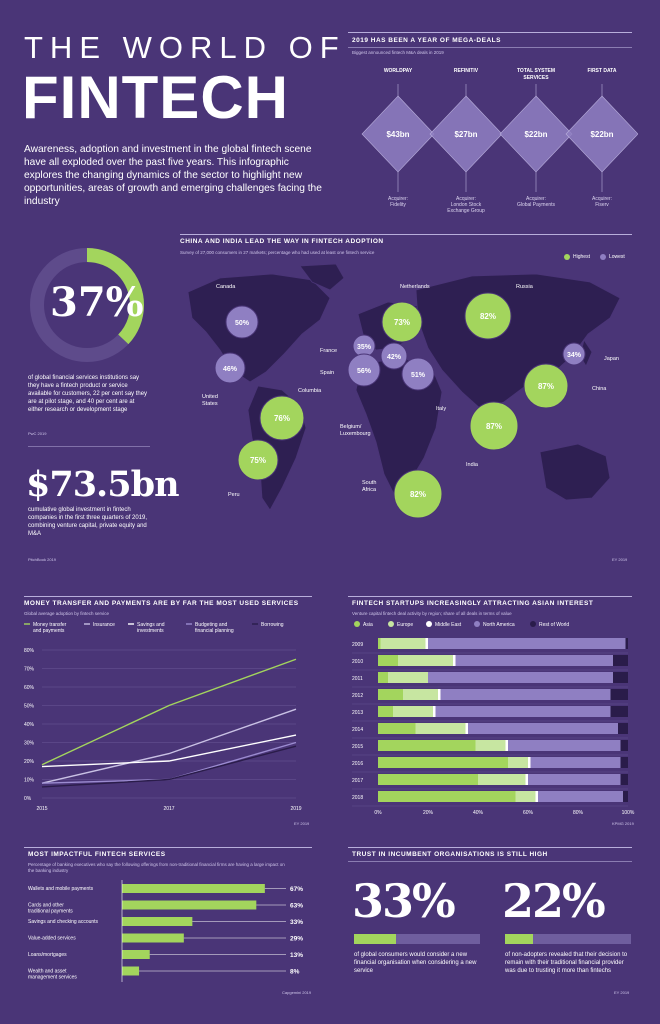  What do you see at coordinates (620, 559) in the screenshot?
I see `map-source: EY 2019` at bounding box center [620, 559].